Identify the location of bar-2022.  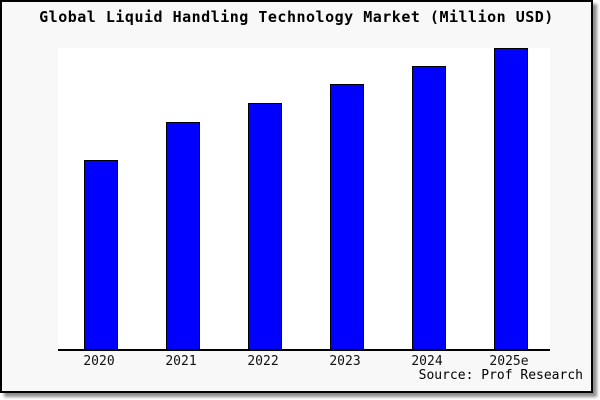
(265, 226).